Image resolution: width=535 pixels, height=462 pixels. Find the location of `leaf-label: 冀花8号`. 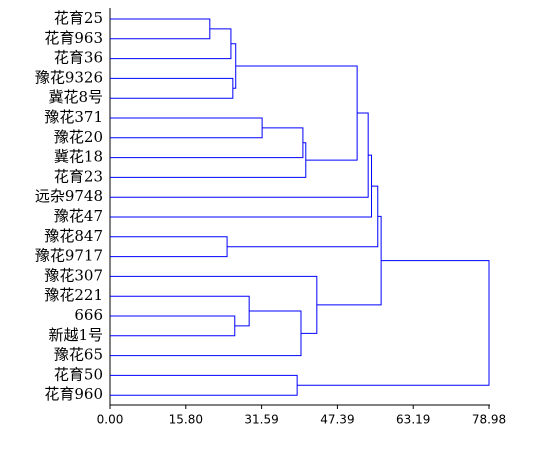

leaf-label: 冀花8号 is located at coordinates (75, 97).